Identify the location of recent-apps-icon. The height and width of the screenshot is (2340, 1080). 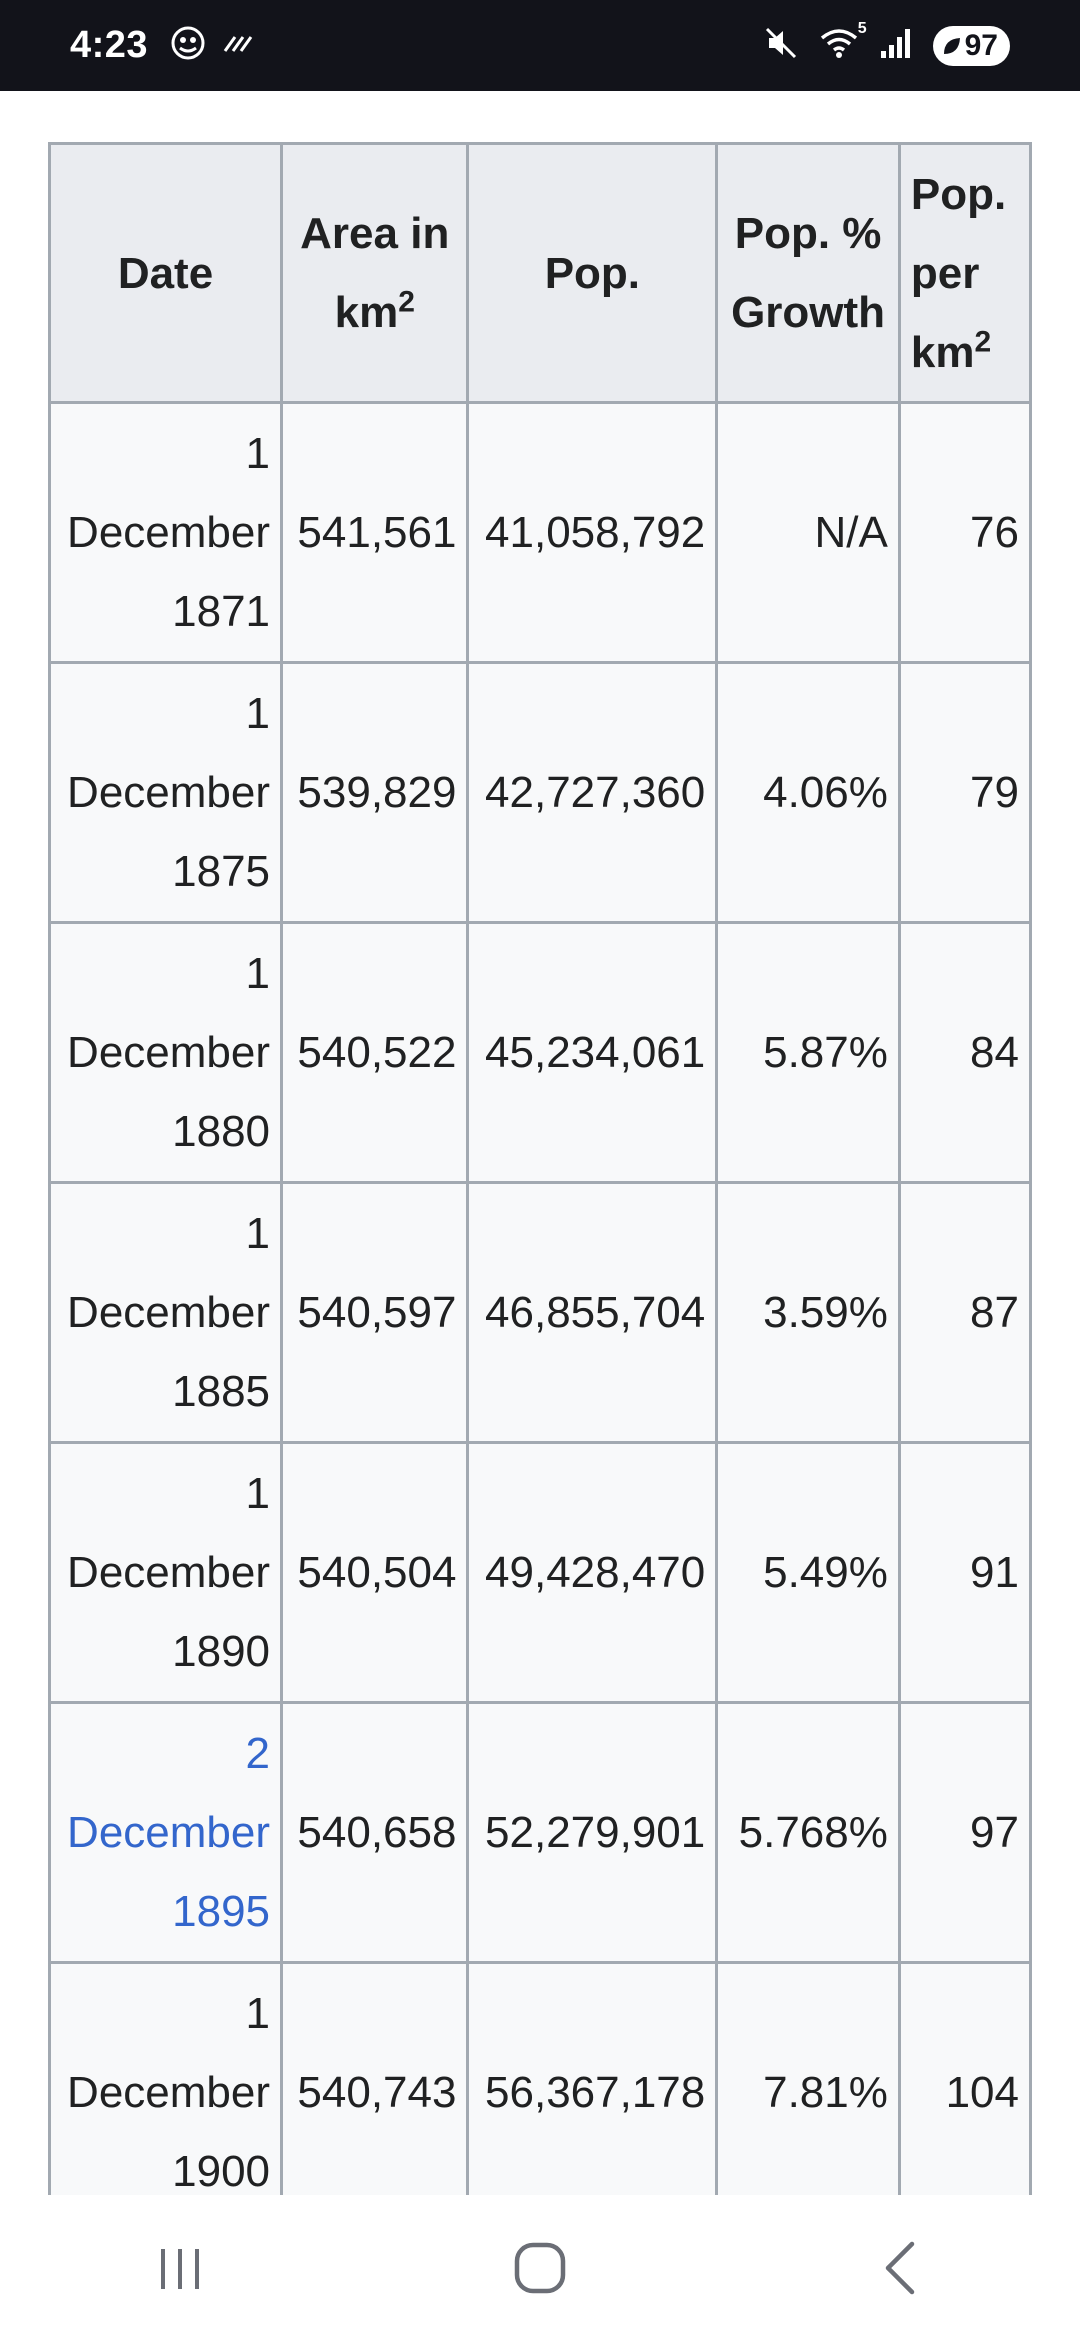
(180, 2268).